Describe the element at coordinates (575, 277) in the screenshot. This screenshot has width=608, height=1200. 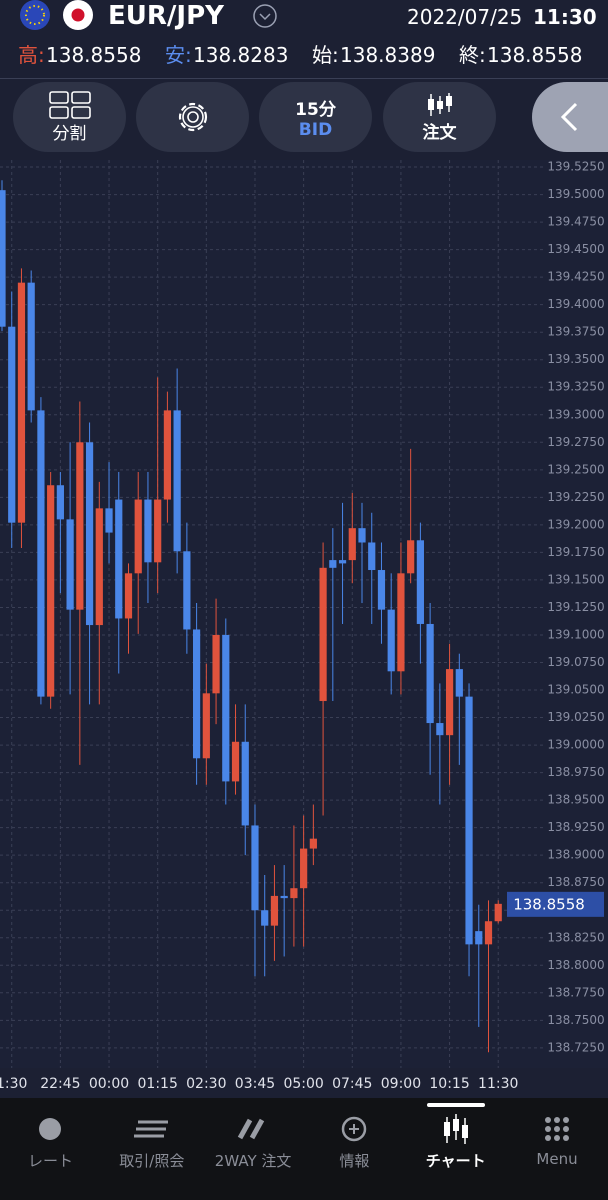
I see `y-tick-label: 139.4250` at that location.